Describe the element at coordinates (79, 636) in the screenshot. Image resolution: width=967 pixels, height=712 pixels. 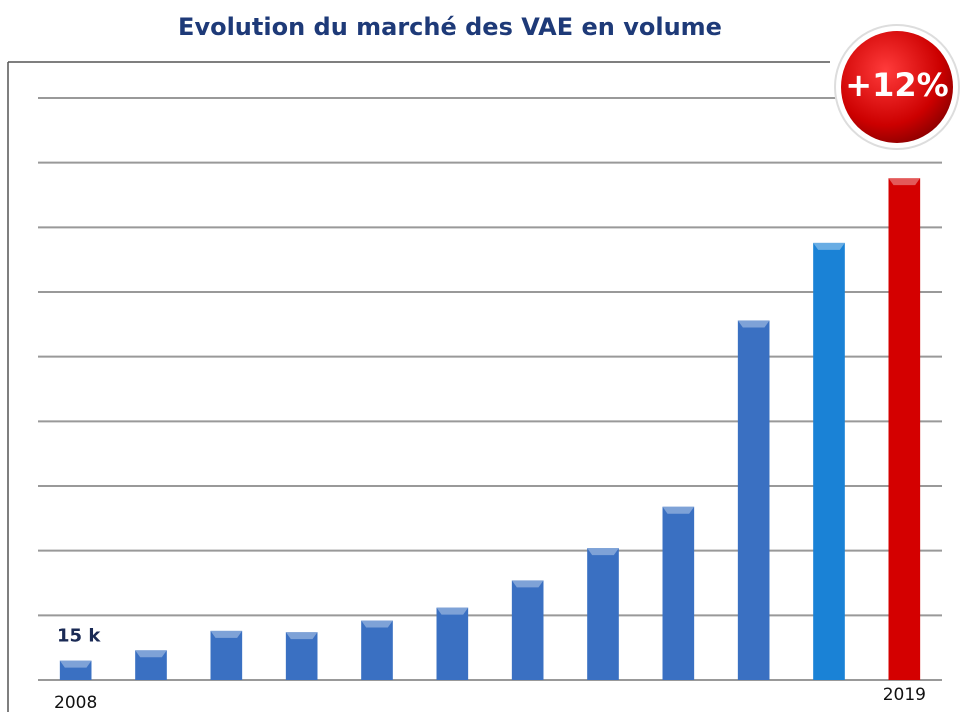
I see `data-label: 15 k` at that location.